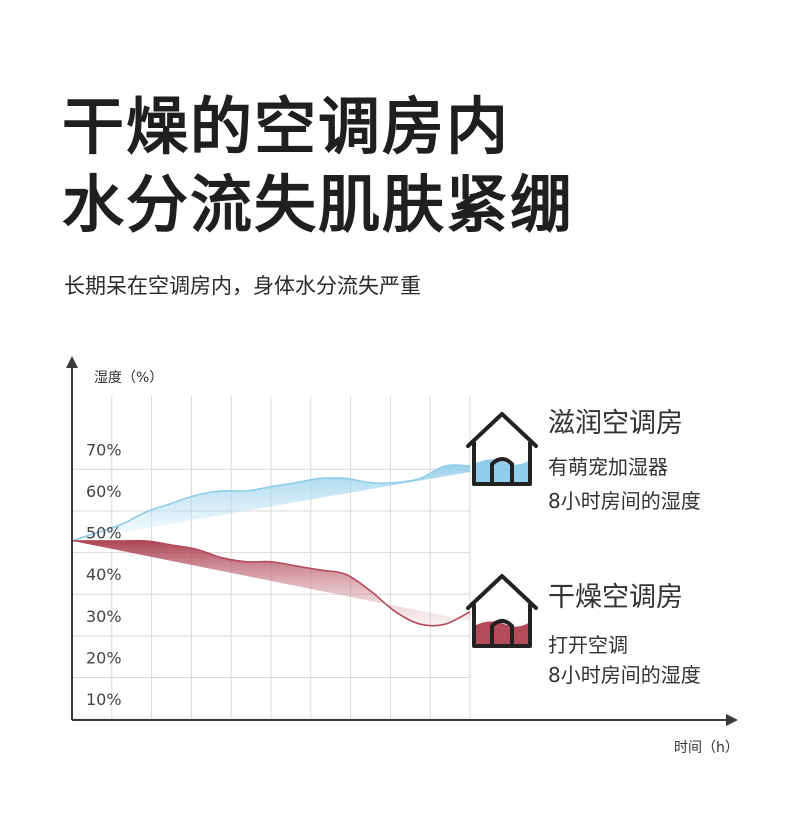  I want to click on legend-humid-room: 滋润空调房 有萌宠加湿器 8小时房间的湿度, so click(583, 460).